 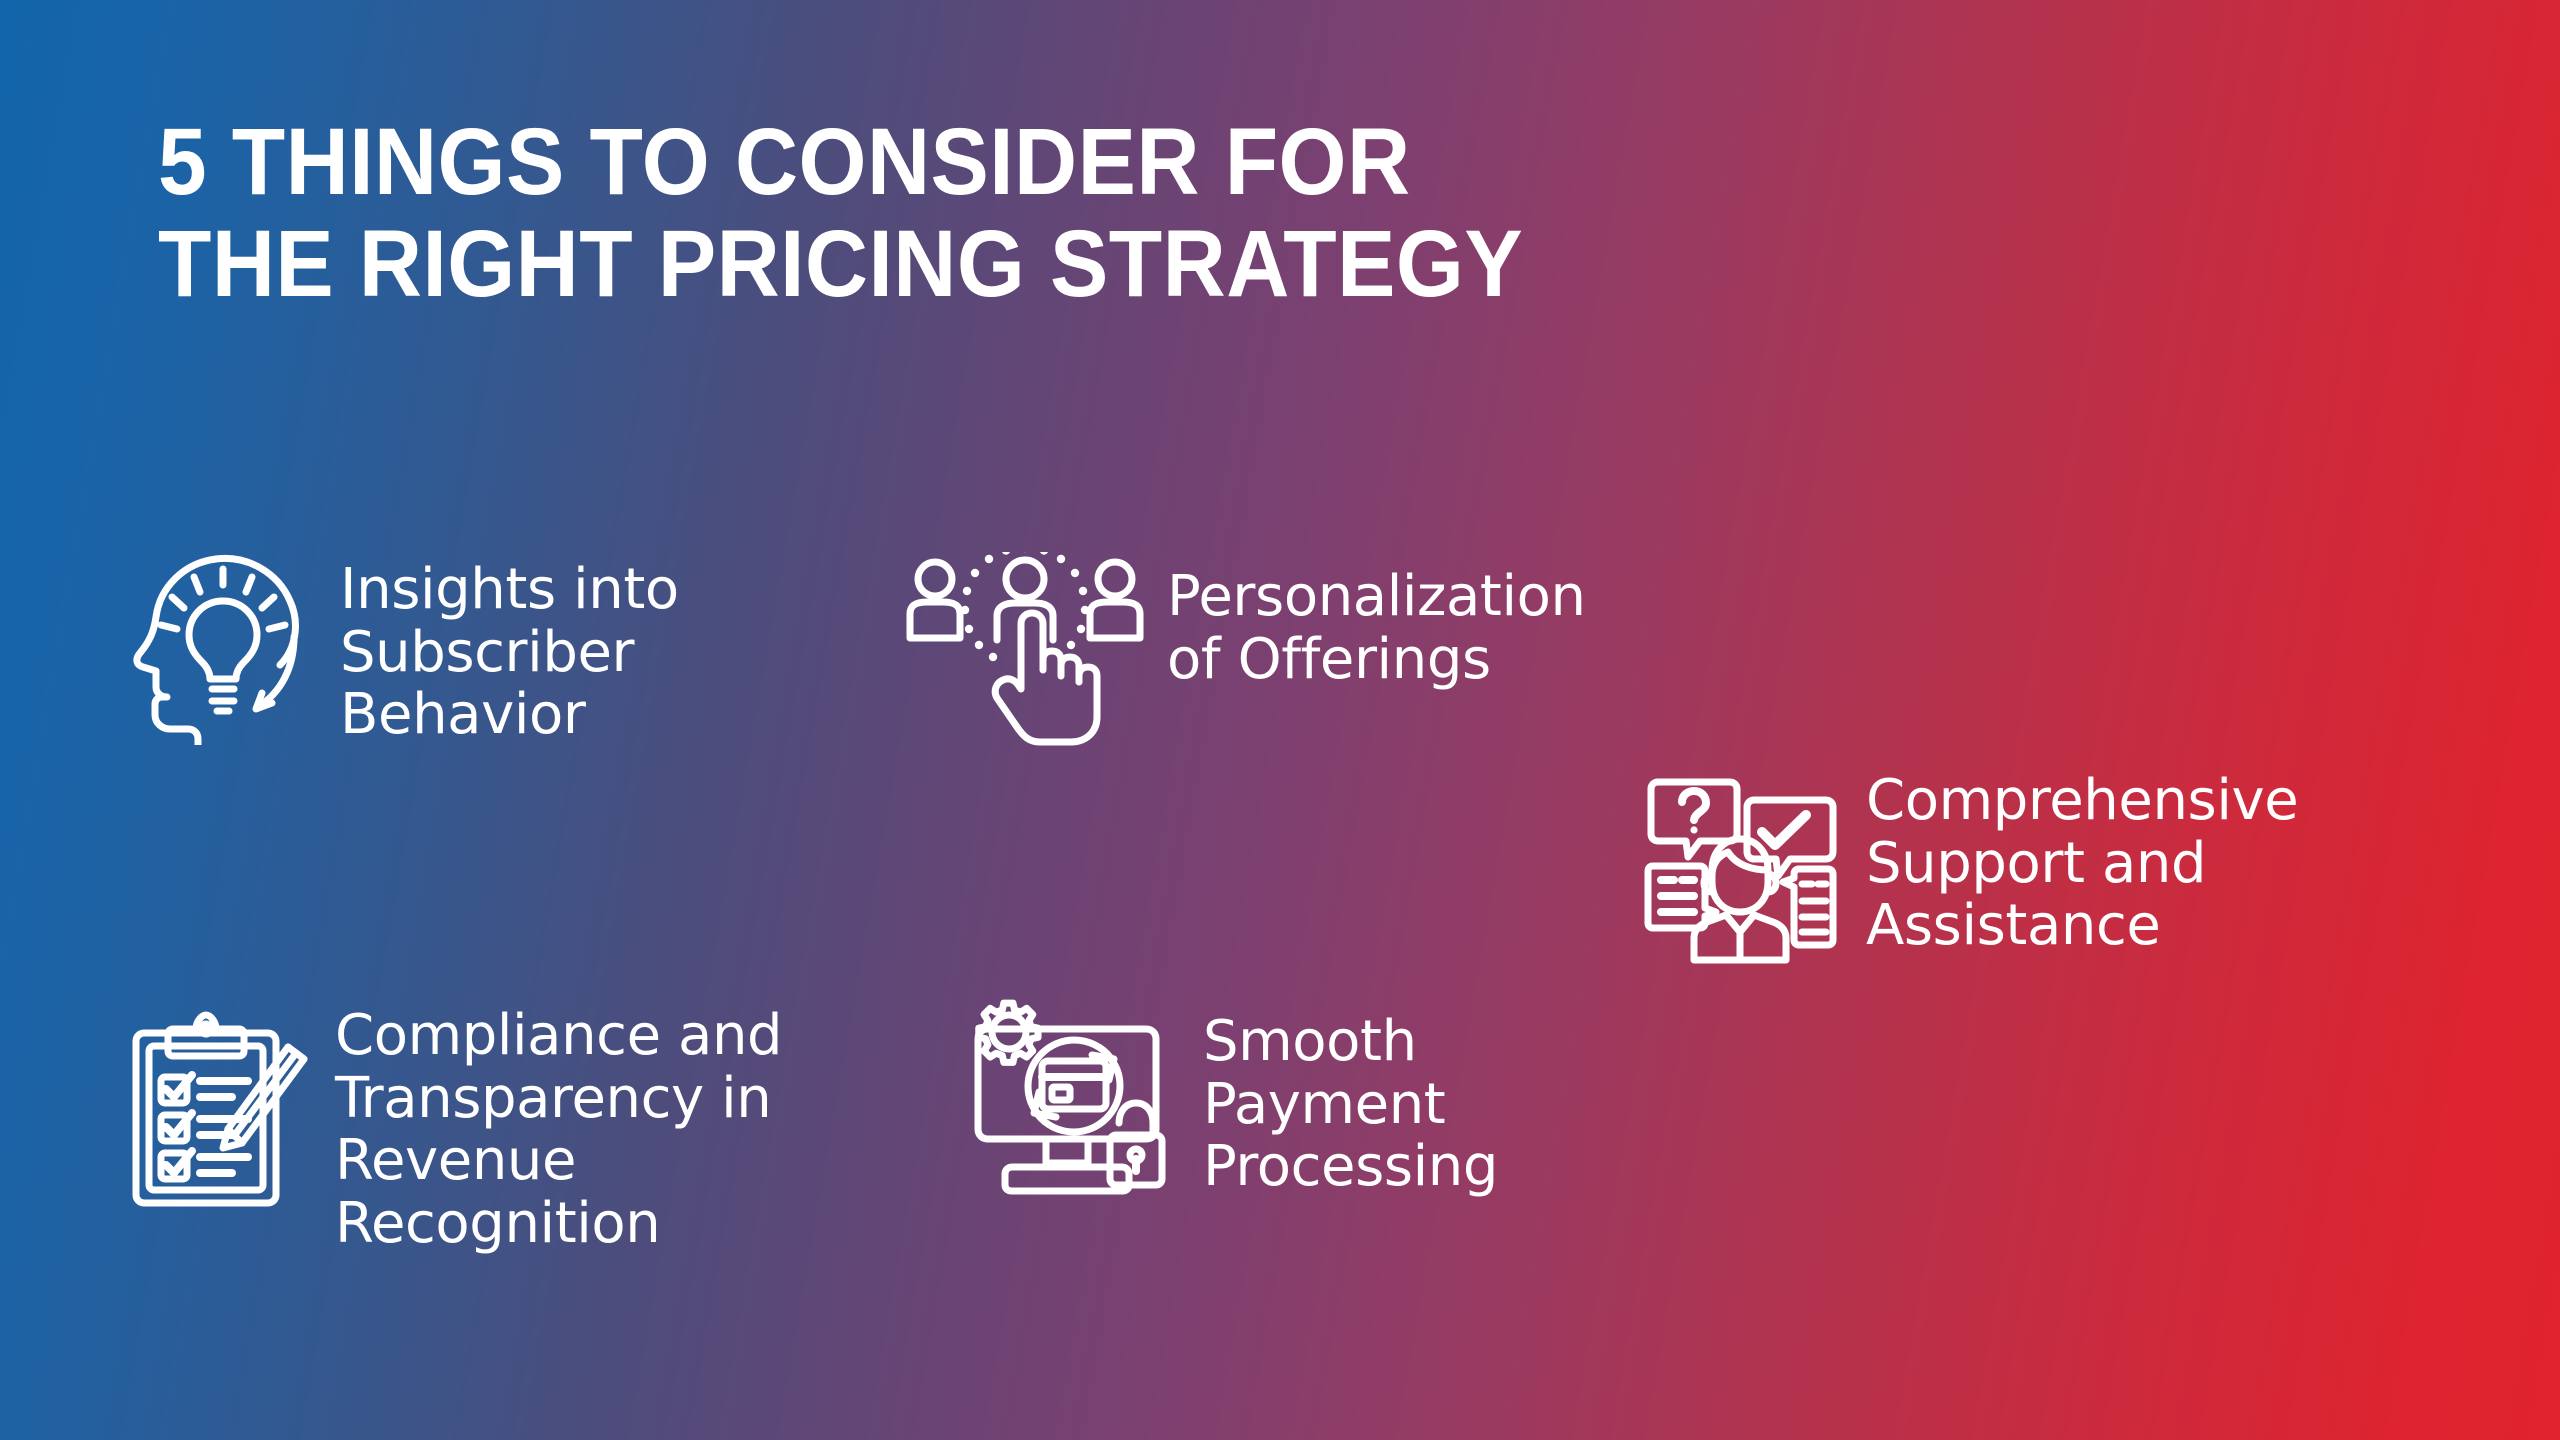 I want to click on feature-item-payment: Smooth Payment Processing, so click(x=1233, y=1097).